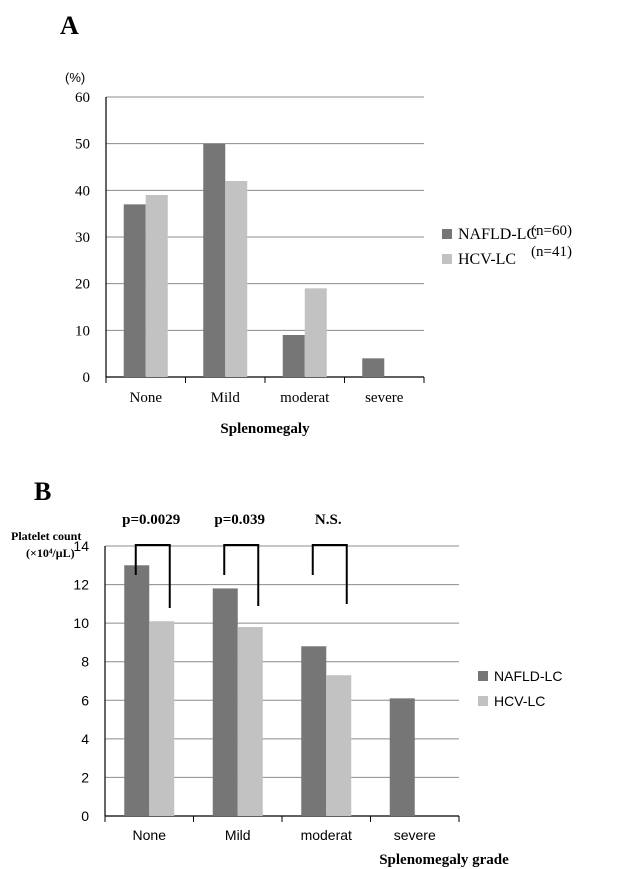  What do you see at coordinates (75, 77) in the screenshot?
I see `panel-a-unit-label: (%)` at bounding box center [75, 77].